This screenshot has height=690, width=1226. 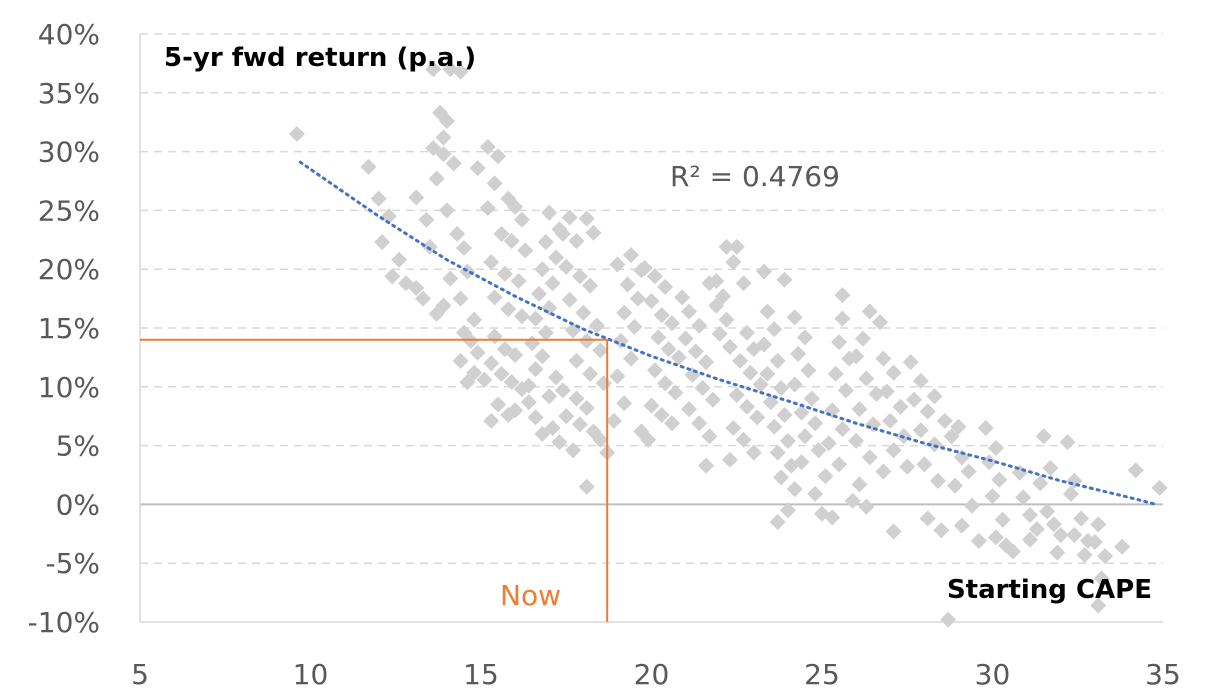 I want to click on r-squared-label: R² = 0.4769, so click(x=755, y=176).